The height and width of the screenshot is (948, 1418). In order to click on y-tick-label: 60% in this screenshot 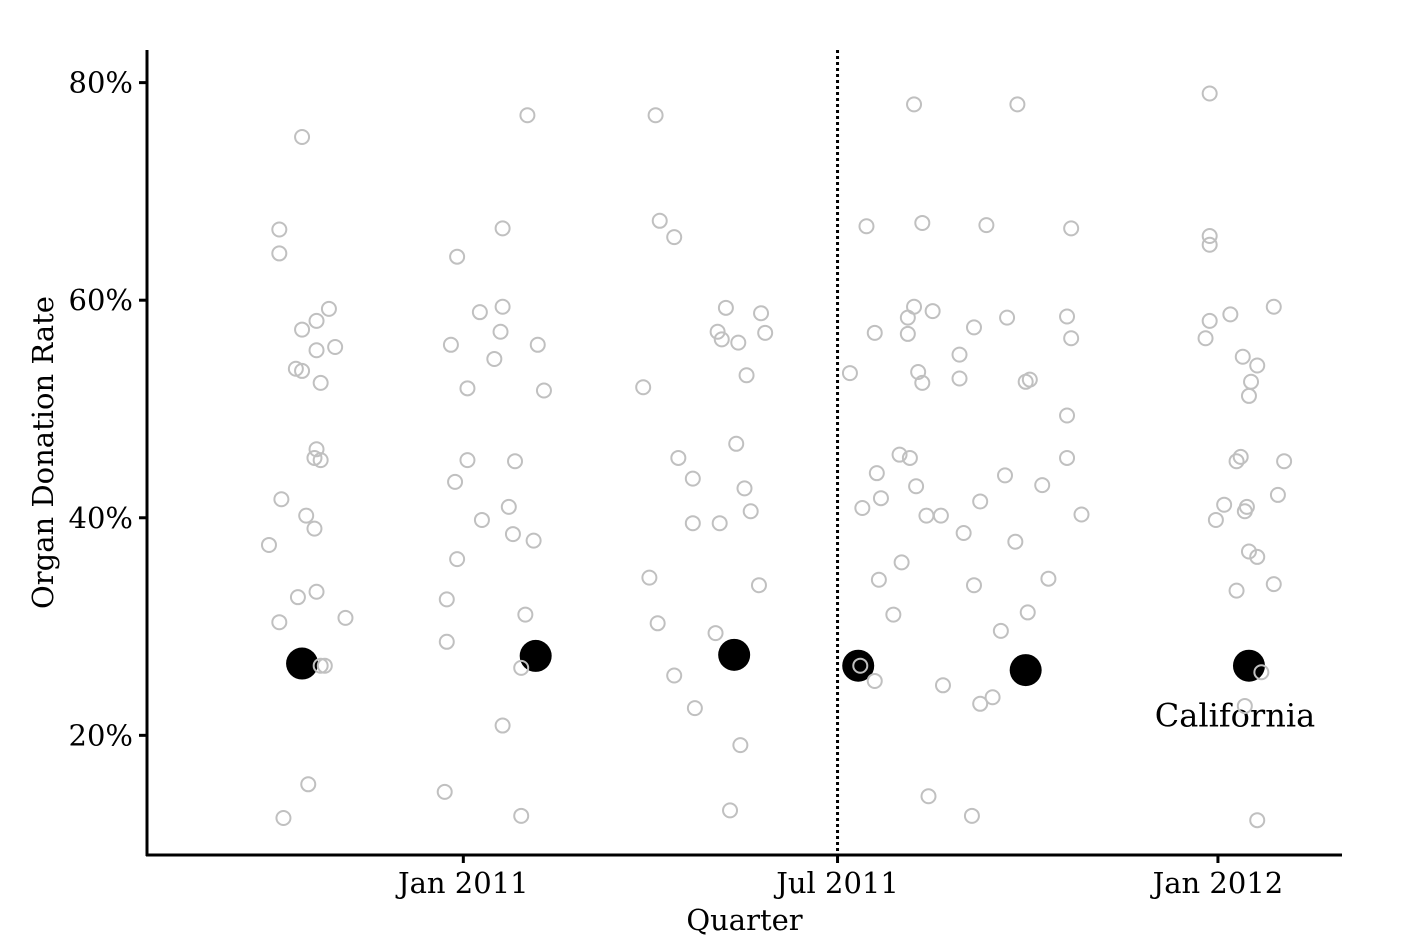, I will do `click(101, 300)`.